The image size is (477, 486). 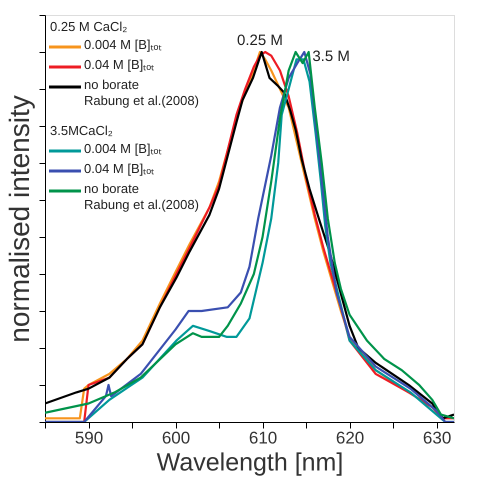 What do you see at coordinates (350, 438) in the screenshot?
I see `x-tick-label: 620` at bounding box center [350, 438].